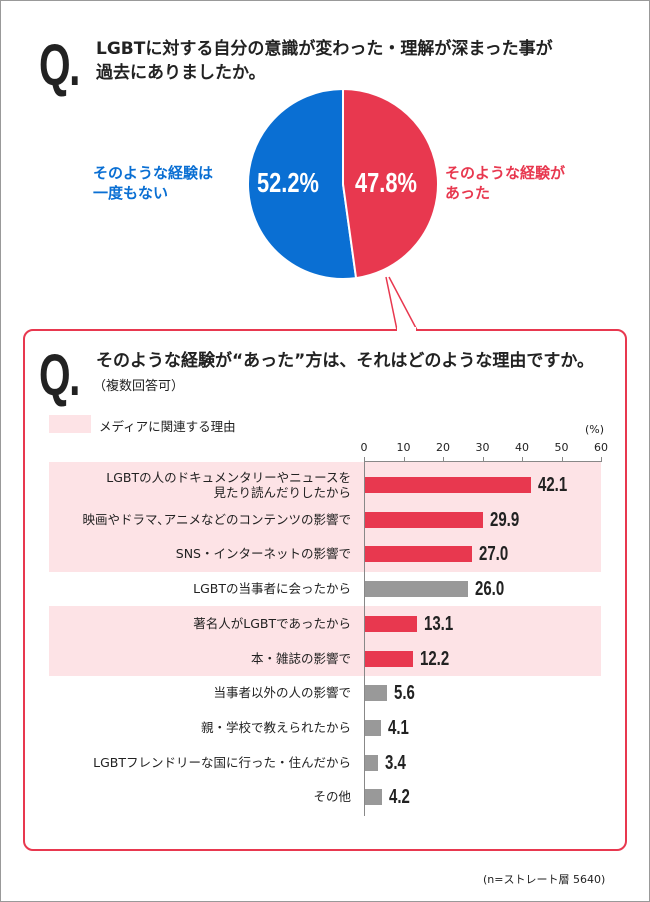  Describe the element at coordinates (288, 182) in the screenshot. I see `pie-value-no: 52.2%` at that location.